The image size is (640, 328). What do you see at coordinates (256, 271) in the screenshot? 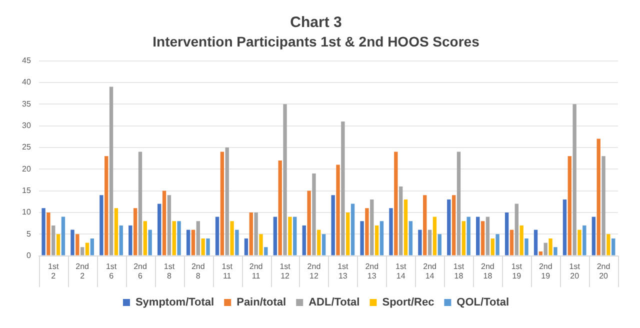
I see `x-tick-label: 2nd 11` at bounding box center [256, 271].